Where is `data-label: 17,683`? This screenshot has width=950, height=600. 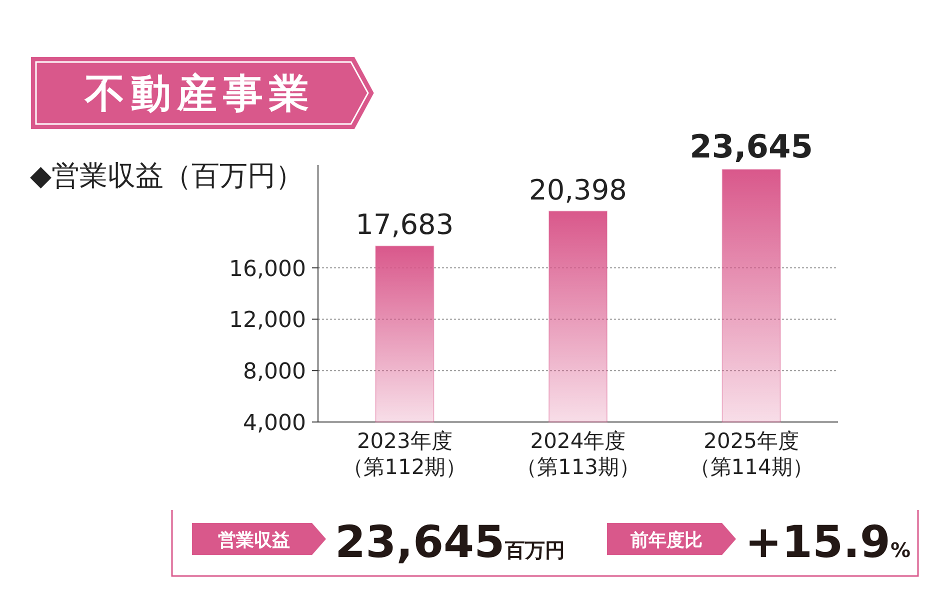 data-label: 17,683 is located at coordinates (405, 225).